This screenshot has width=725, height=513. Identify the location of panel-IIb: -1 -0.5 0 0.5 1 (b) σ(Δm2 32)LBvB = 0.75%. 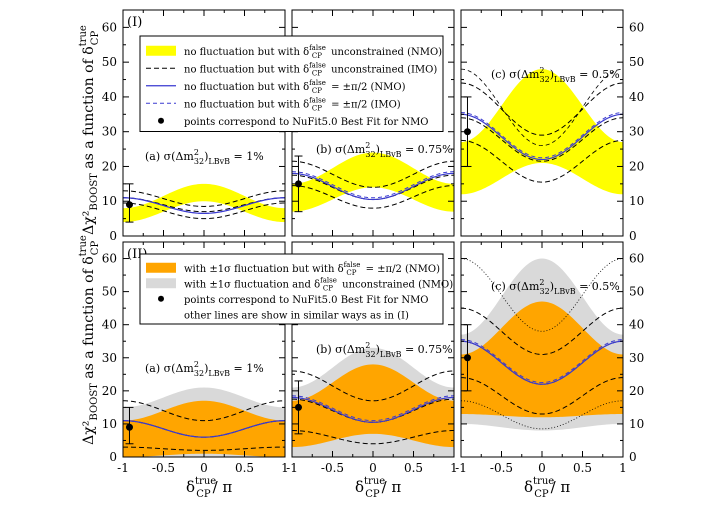
(372, 358).